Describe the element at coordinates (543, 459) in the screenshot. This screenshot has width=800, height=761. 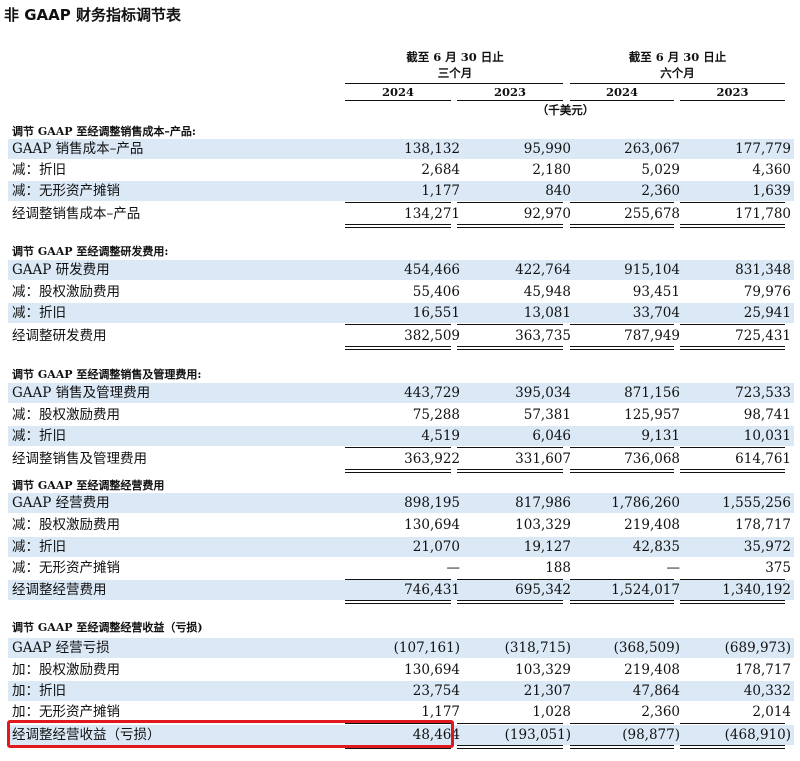
I see `cell-value: 331,607` at that location.